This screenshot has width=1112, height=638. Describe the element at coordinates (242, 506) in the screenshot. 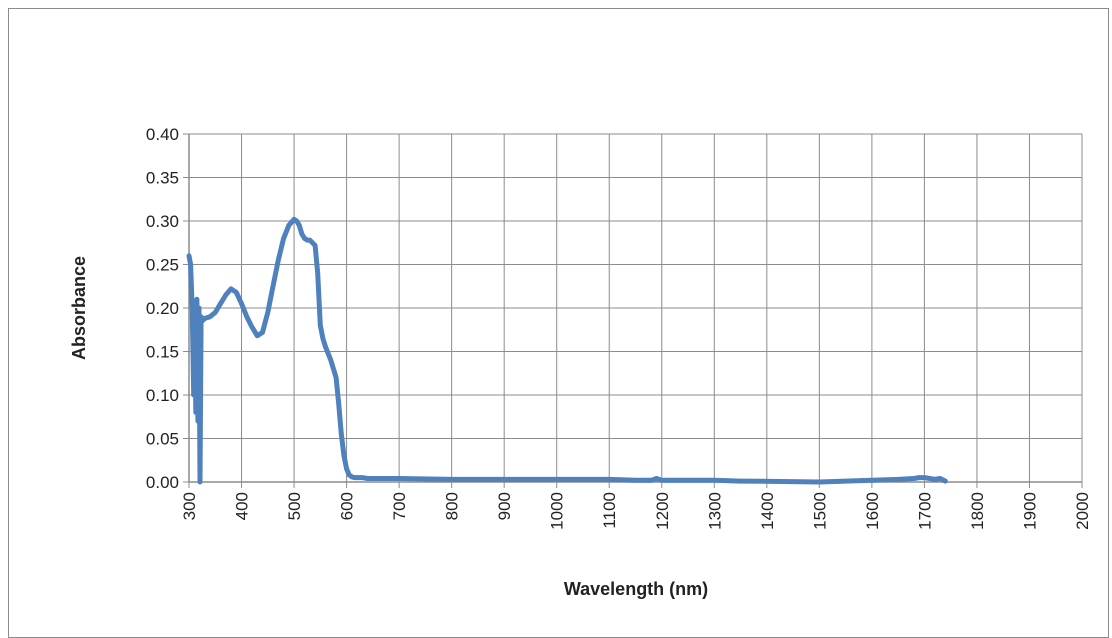

I see `x-tick-label: 400` at that location.